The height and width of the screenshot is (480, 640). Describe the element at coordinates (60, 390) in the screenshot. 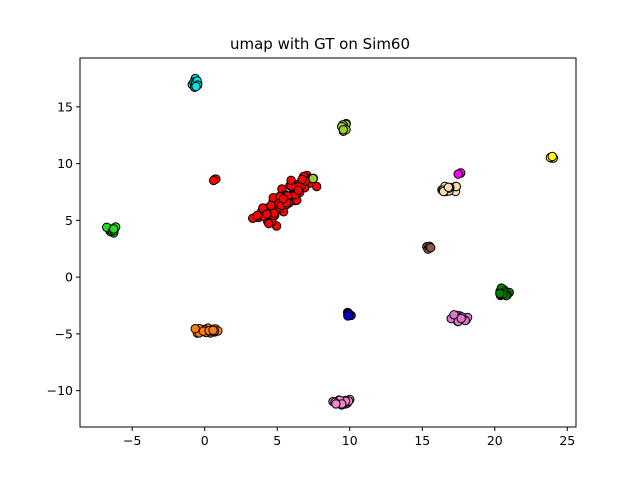

I see `y-tick-label: −10` at that location.